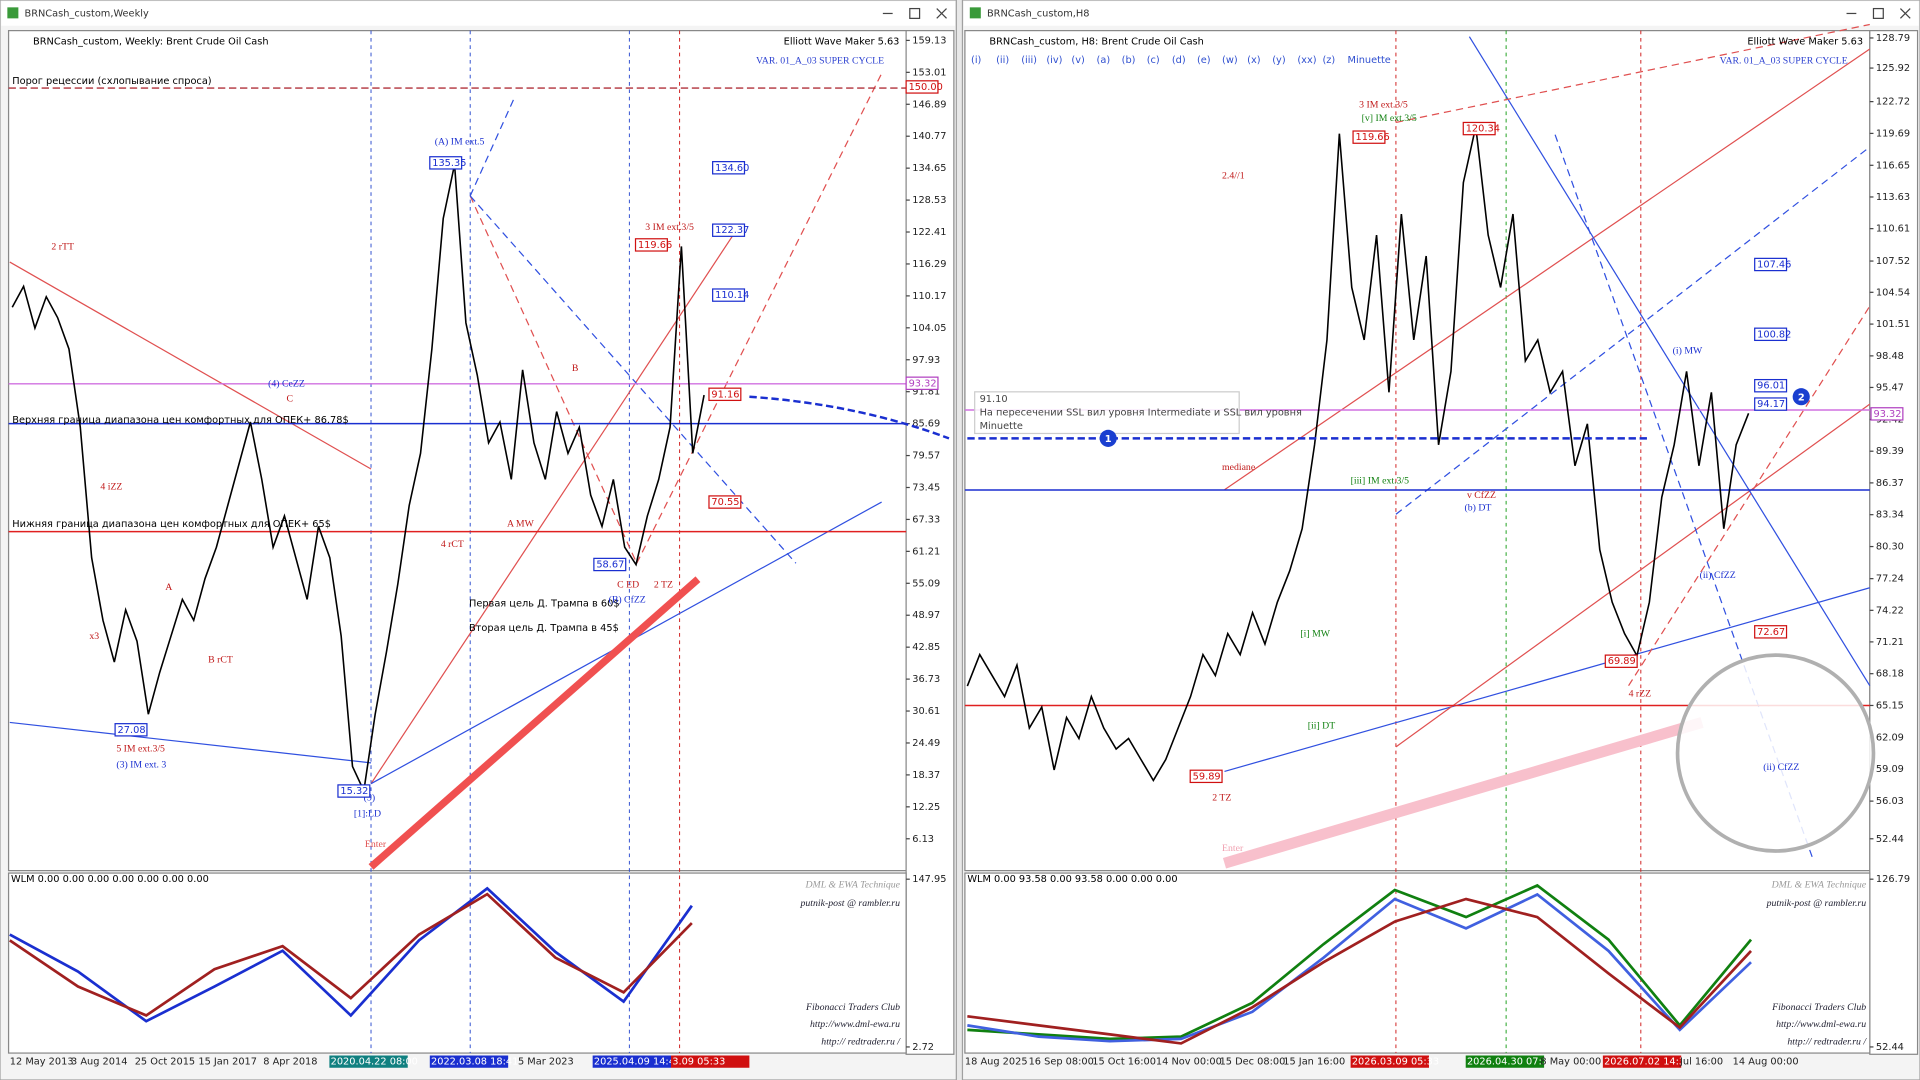 The image size is (1920, 1080). I want to click on y-tick-label: 104.54, so click(1893, 292).